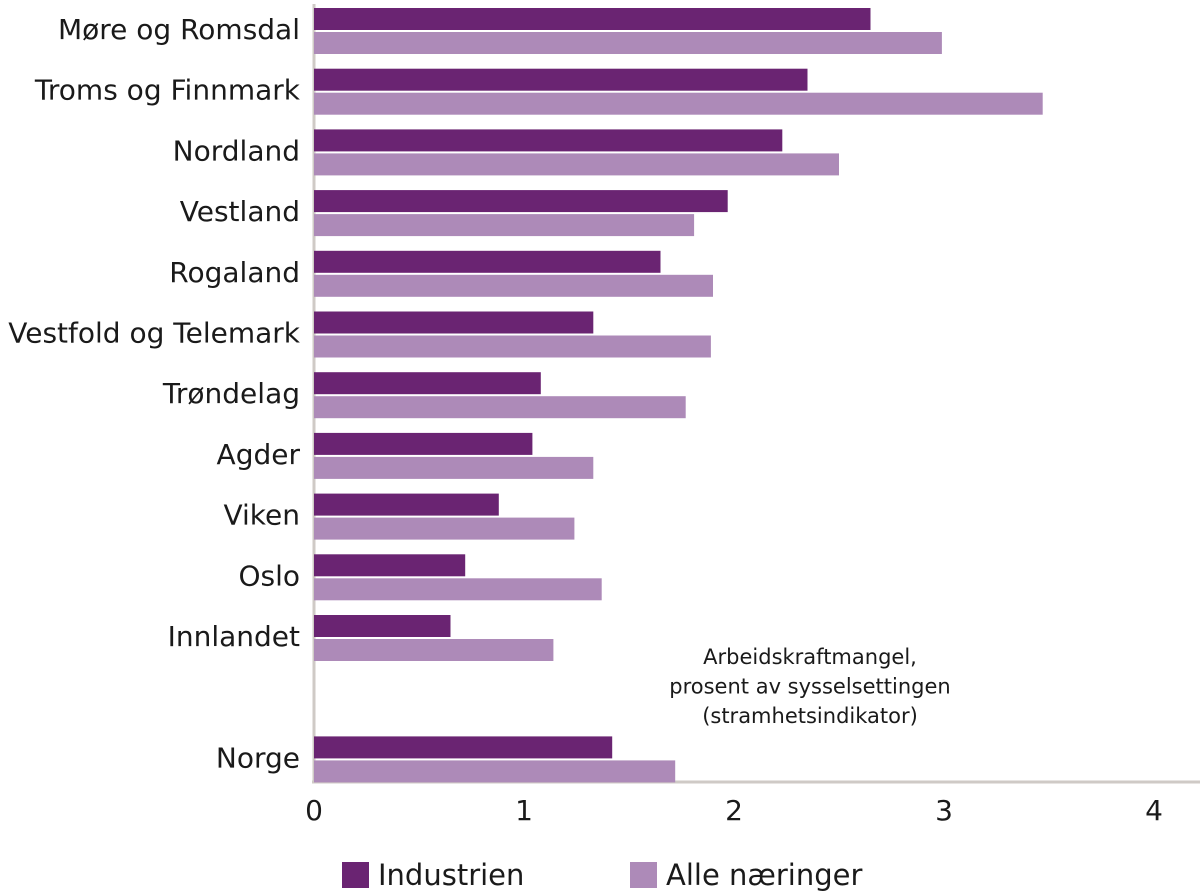 This screenshot has height=895, width=1200. What do you see at coordinates (154, 333) in the screenshot?
I see `y-tick-label: Vestfold og Telemark` at bounding box center [154, 333].